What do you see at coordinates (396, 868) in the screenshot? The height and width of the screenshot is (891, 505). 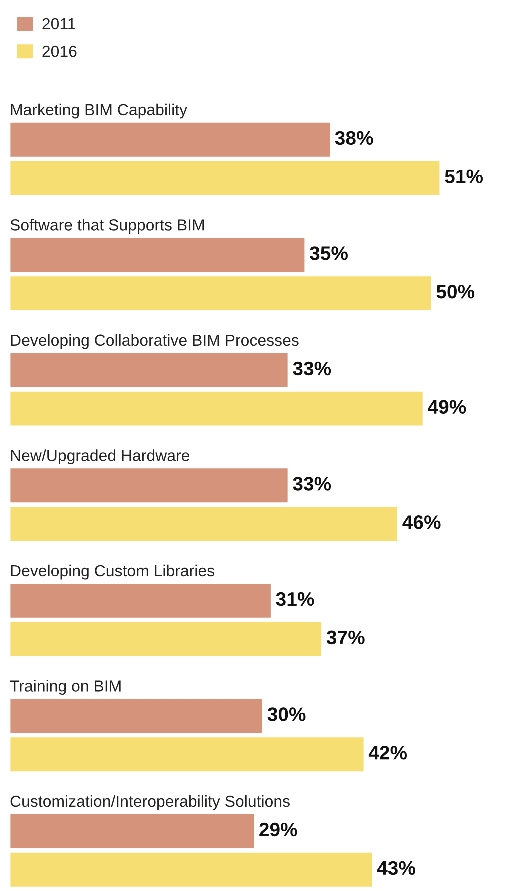 I see `data-label: 43%` at bounding box center [396, 868].